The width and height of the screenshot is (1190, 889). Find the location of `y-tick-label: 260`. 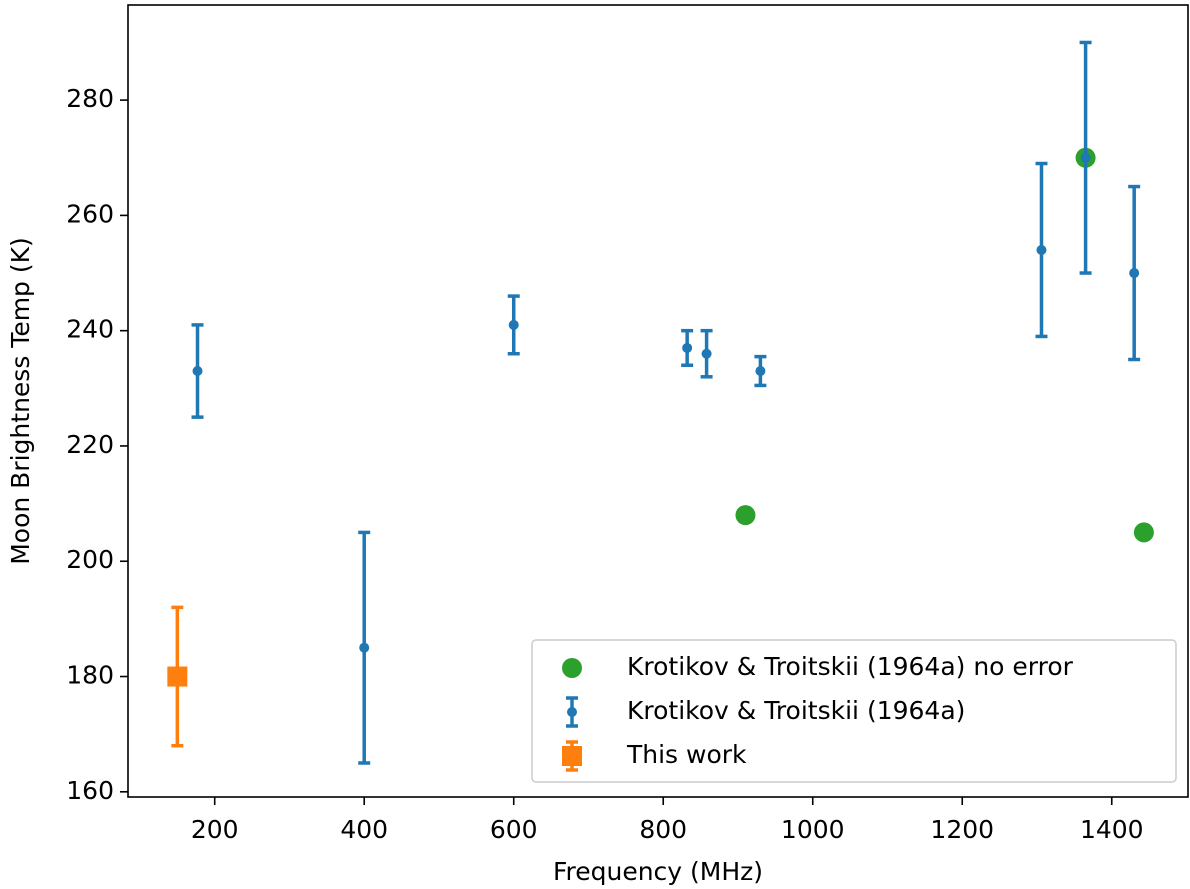

y-tick-label: 260 is located at coordinates (90, 213).